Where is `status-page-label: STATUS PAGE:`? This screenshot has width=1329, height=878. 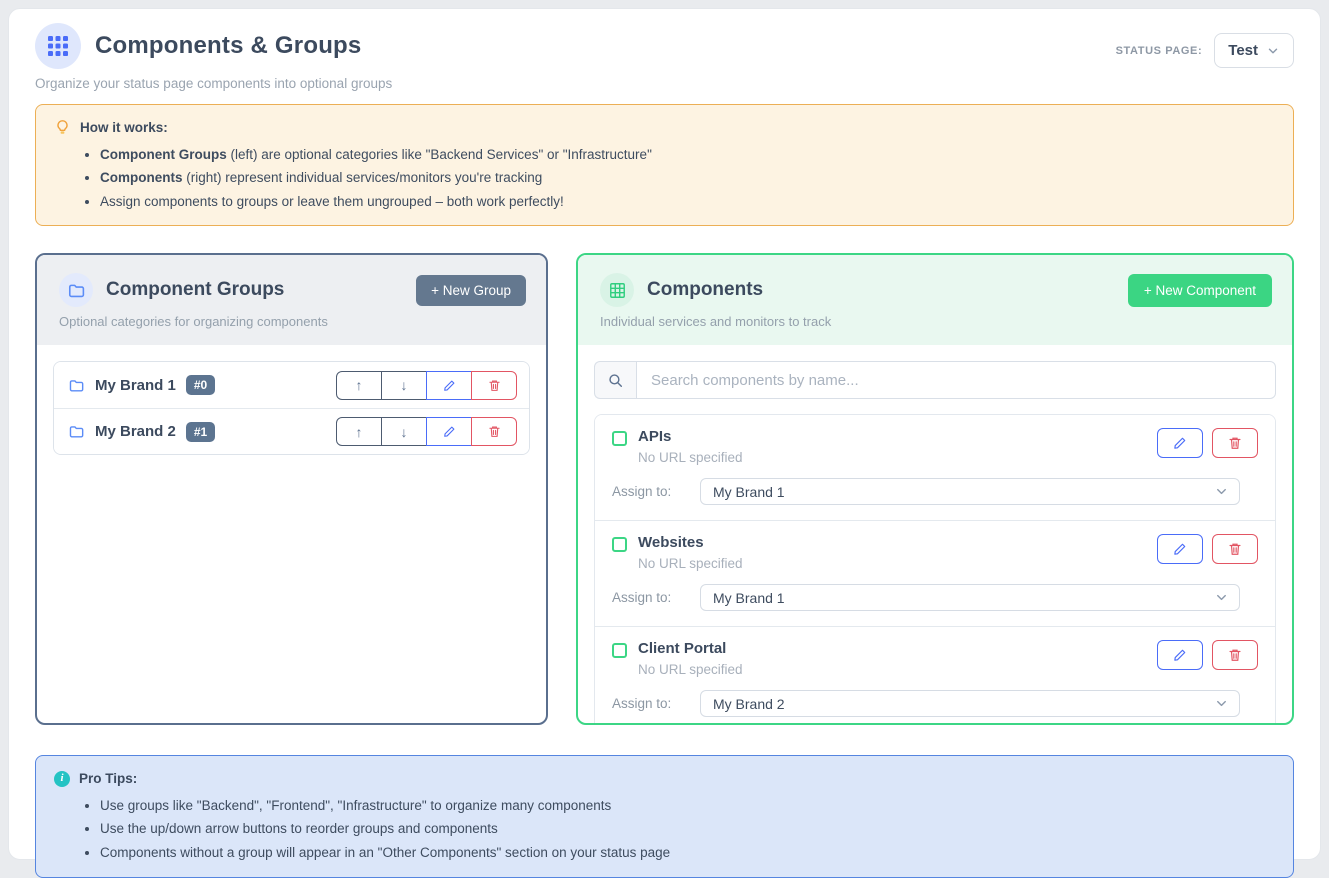
status-page-label: STATUS PAGE: is located at coordinates (1159, 50).